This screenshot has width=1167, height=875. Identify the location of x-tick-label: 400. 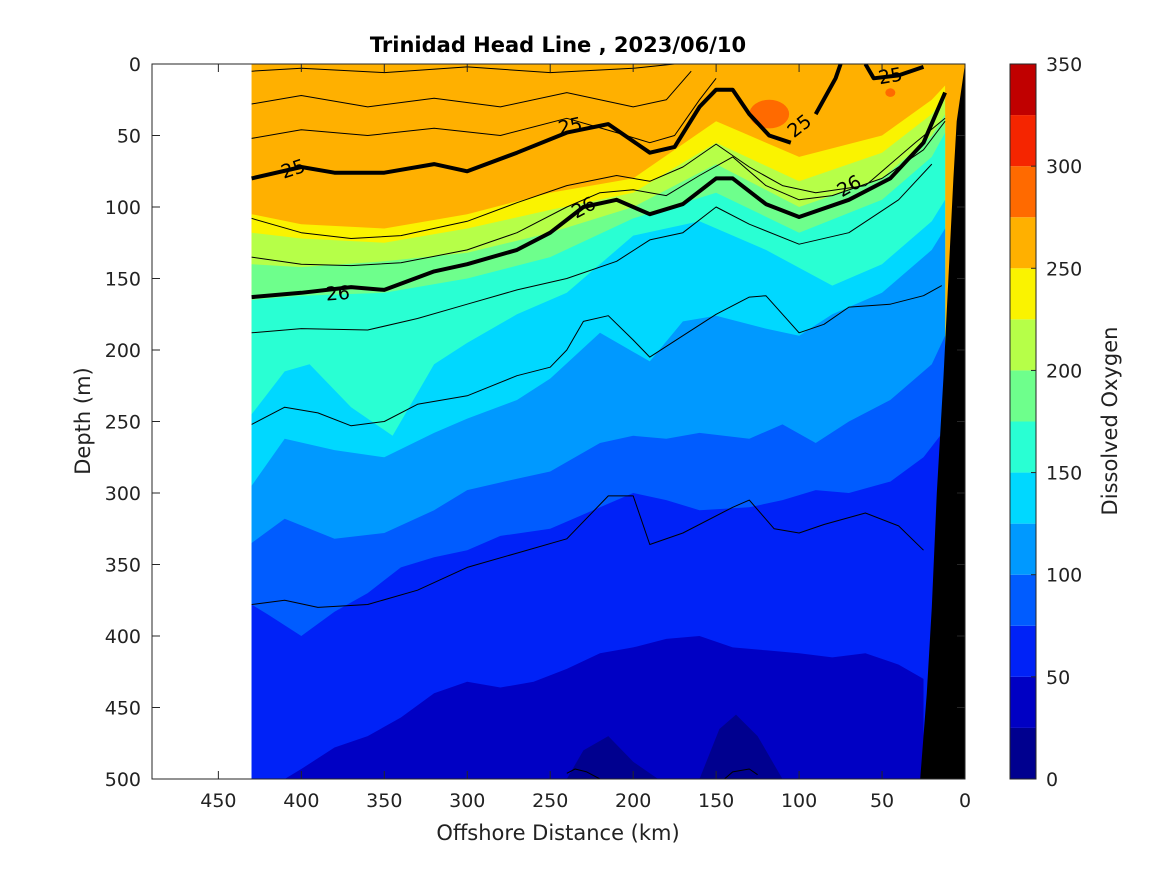
(301, 801).